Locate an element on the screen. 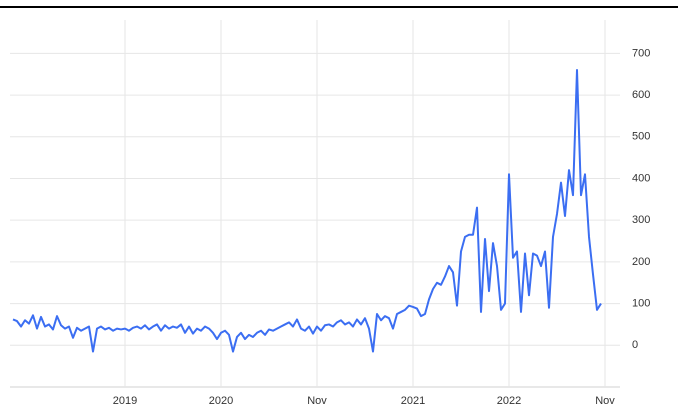 This screenshot has height=417, width=678. x-tick-label: 2022 is located at coordinates (509, 401).